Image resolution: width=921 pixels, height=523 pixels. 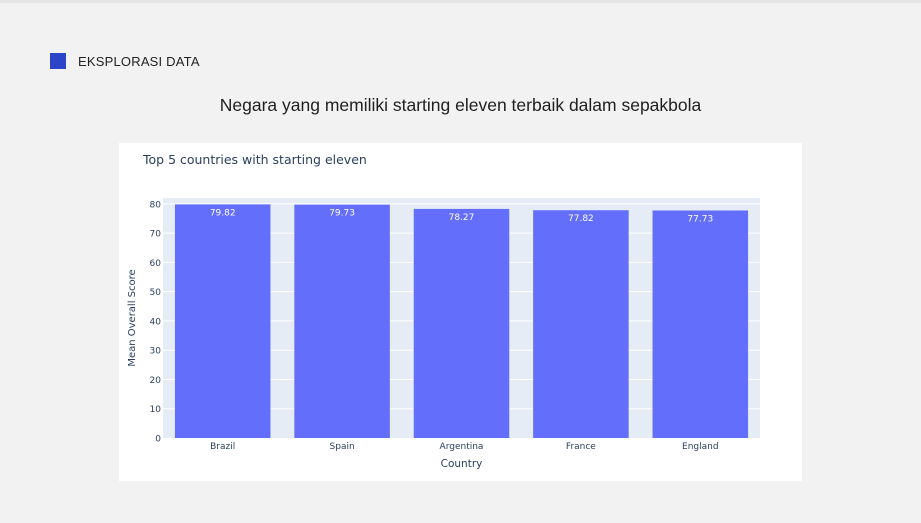 I want to click on section-square-icon, so click(x=58, y=61).